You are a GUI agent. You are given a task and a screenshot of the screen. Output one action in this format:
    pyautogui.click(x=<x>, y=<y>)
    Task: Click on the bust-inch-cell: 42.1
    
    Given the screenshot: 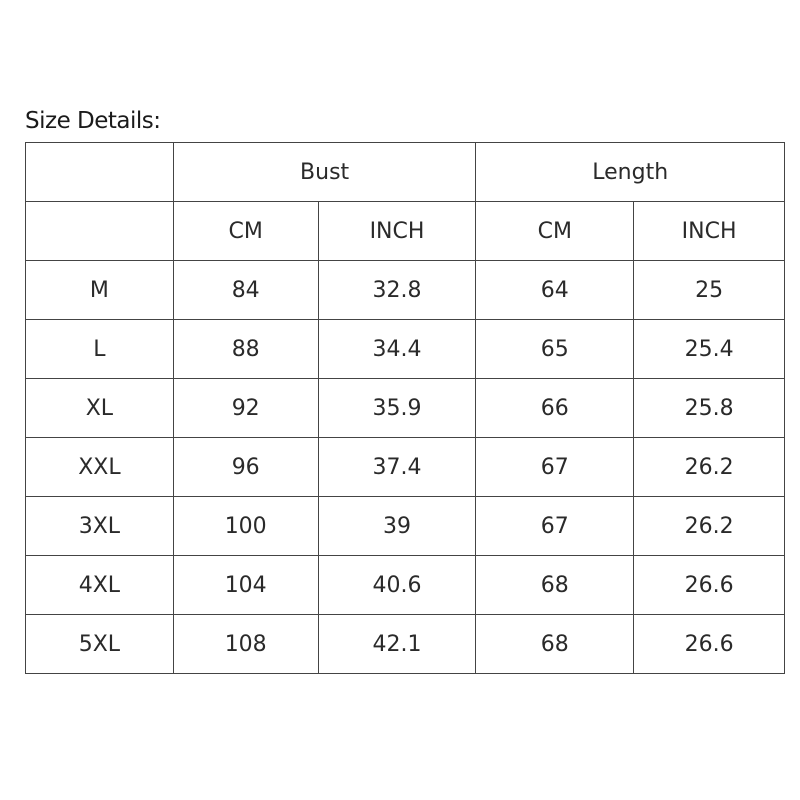 What is the action you would take?
    pyautogui.click(x=397, y=644)
    